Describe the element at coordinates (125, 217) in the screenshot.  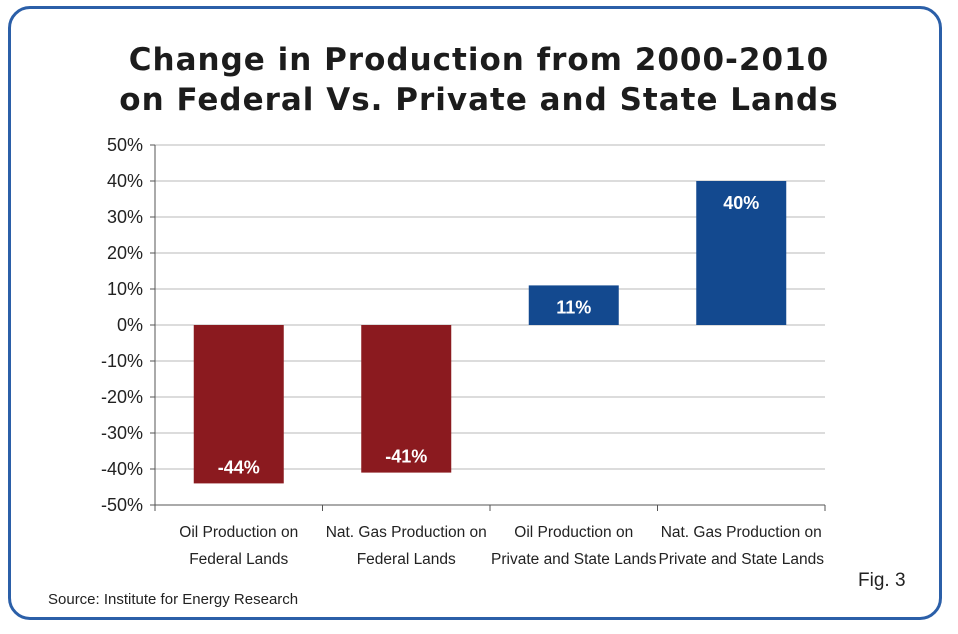
I see `y-tick-label: 30%` at that location.